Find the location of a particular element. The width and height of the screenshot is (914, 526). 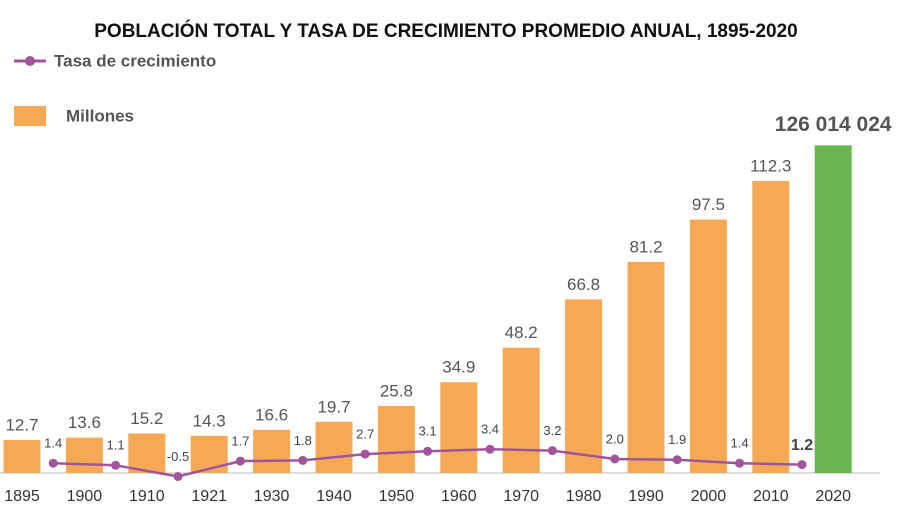

x-tick-label: 1960 is located at coordinates (459, 496).